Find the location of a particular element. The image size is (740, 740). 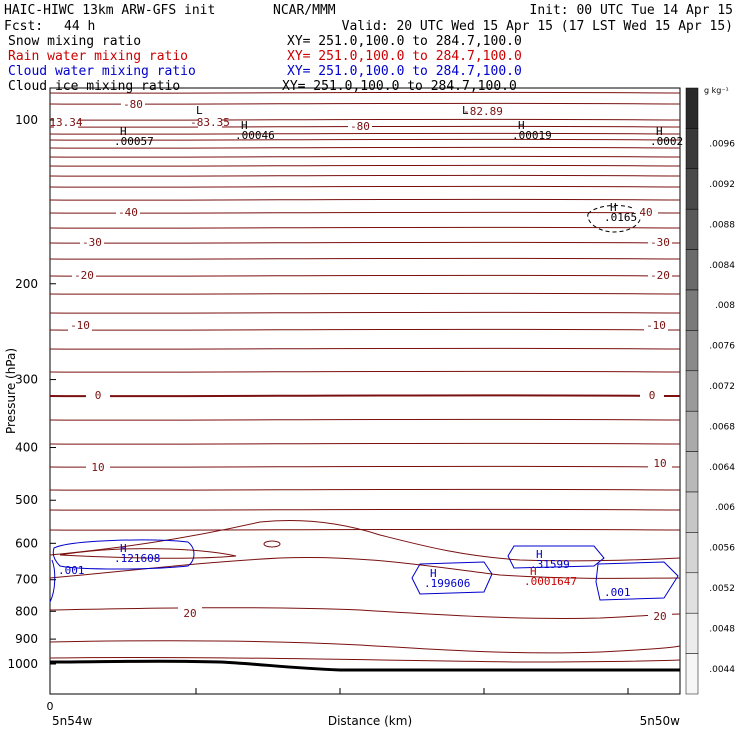

temperature-contour-label: -82.89 is located at coordinates (483, 111).